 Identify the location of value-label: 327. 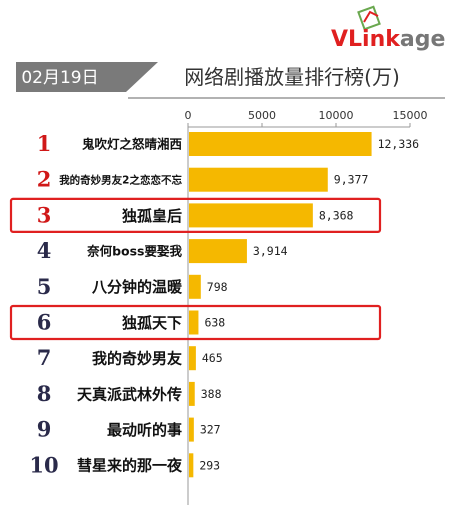
(210, 430).